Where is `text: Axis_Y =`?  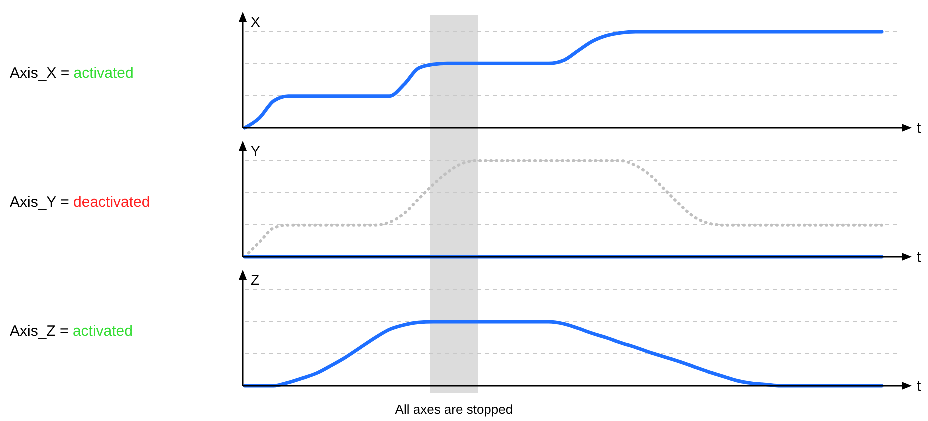
text: Axis_Y = is located at coordinates (40, 202).